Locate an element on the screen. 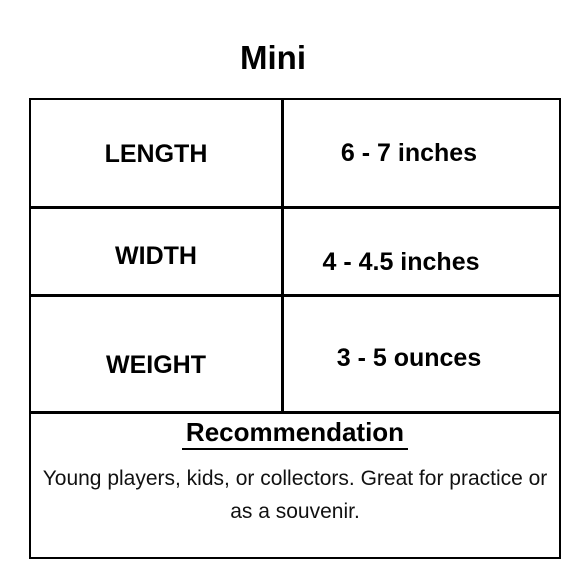 The width and height of the screenshot is (580, 578). column-divider is located at coordinates (282, 255).